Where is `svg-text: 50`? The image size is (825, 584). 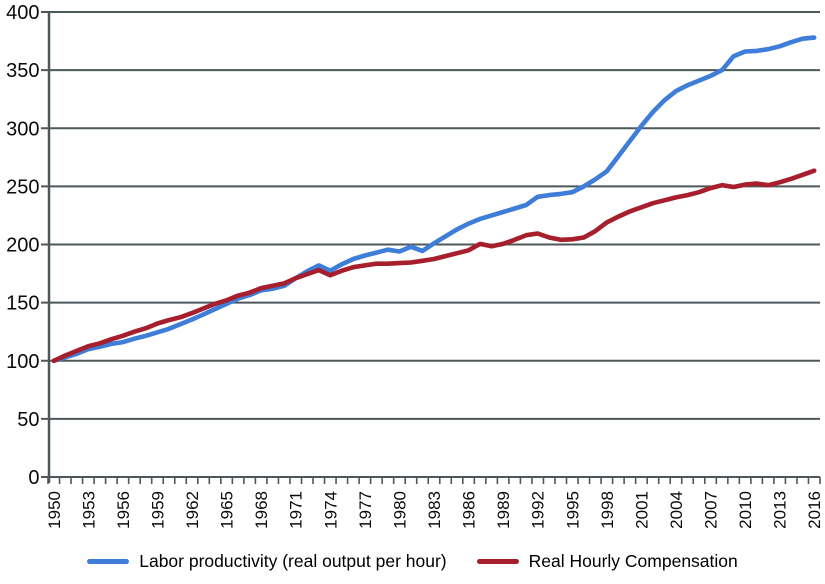
svg-text: 50 is located at coordinates (28, 420).